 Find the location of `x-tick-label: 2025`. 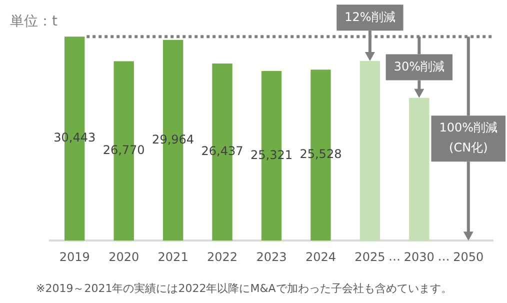

x-tick-label: 2025 is located at coordinates (370, 257).